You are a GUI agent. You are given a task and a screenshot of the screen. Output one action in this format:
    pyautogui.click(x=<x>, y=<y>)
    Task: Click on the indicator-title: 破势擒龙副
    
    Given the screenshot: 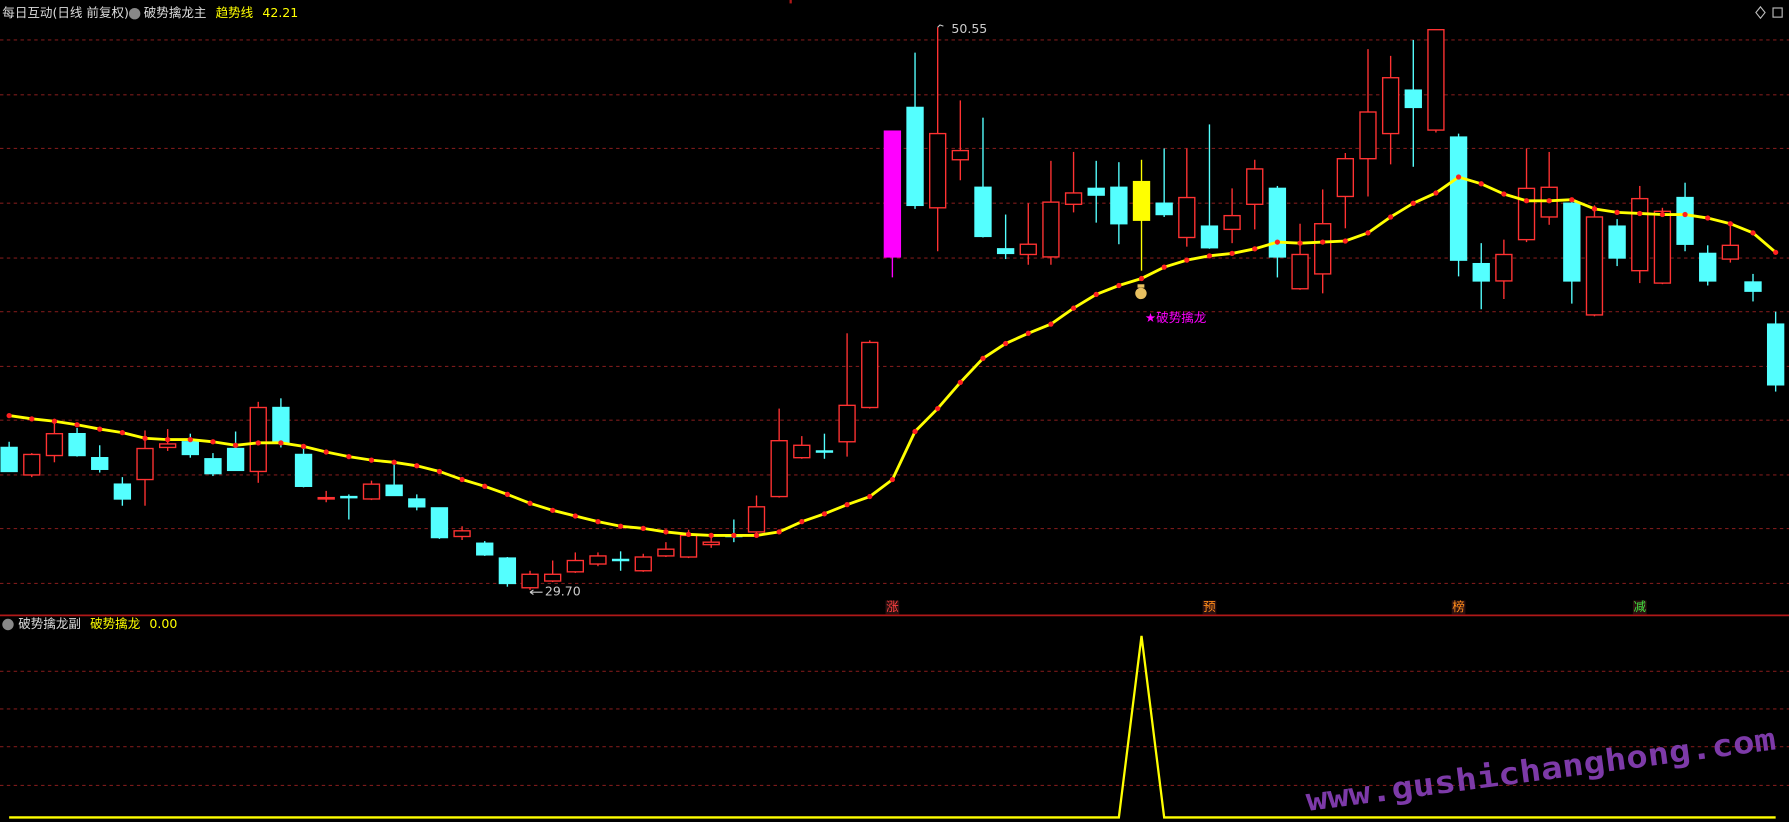 What is the action you would take?
    pyautogui.click(x=49, y=623)
    